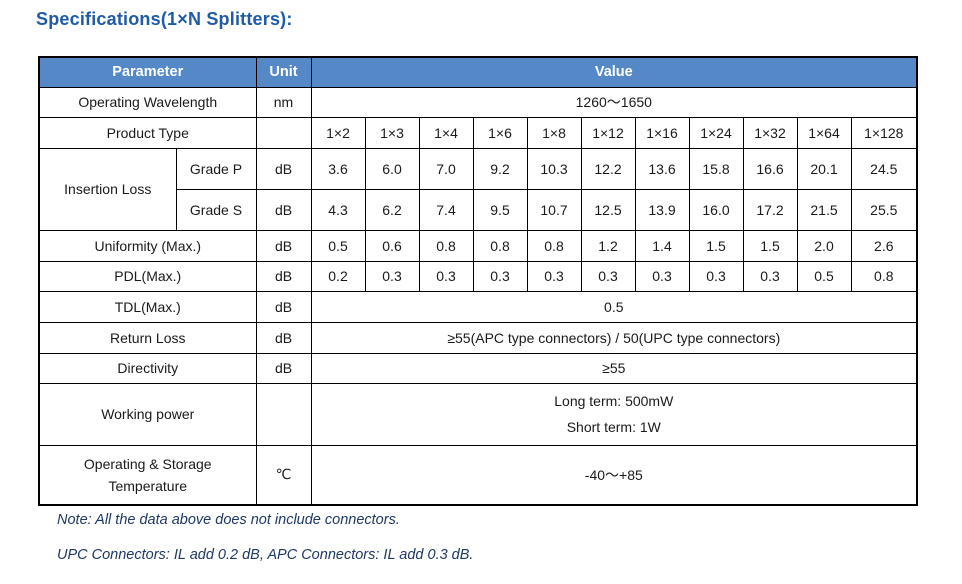 Image resolution: width=962 pixels, height=584 pixels. I want to click on working-power-long-term: Long term: 500mW, so click(614, 401).